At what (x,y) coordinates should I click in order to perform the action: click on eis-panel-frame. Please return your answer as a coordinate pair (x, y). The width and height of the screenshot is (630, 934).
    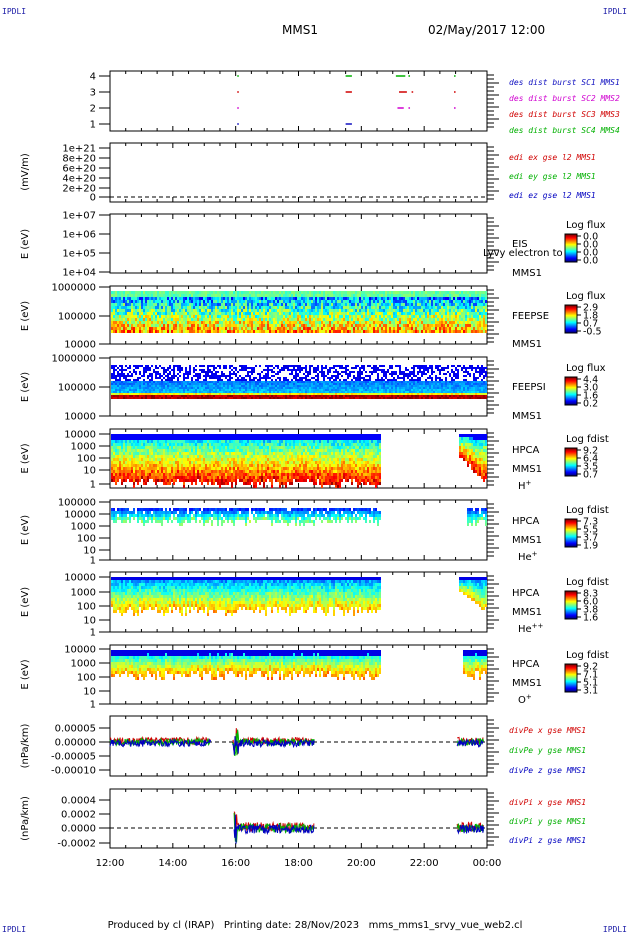
    Looking at the image, I should click on (298, 243).